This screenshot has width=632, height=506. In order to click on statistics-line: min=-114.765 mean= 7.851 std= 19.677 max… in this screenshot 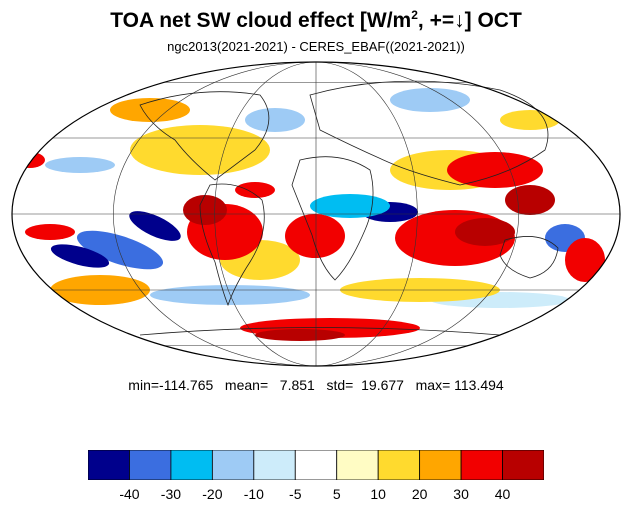, I will do `click(316, 385)`.